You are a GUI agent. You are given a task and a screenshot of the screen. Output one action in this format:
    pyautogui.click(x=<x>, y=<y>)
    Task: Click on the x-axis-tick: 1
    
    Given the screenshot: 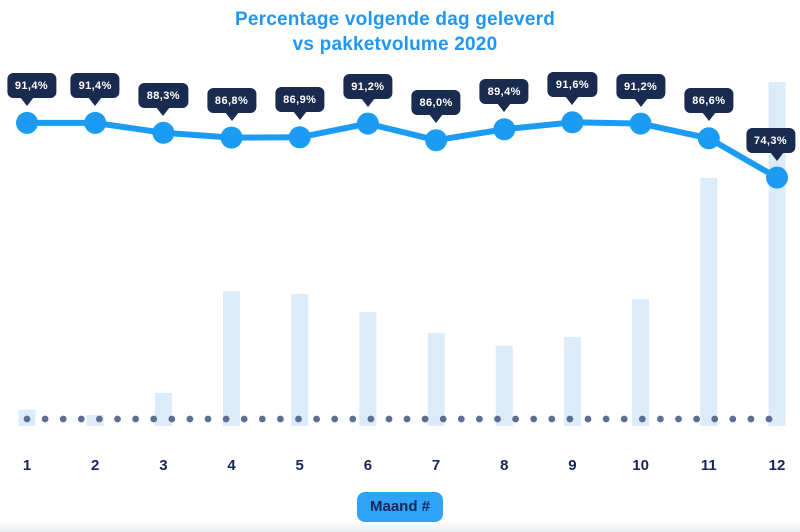 What is the action you would take?
    pyautogui.click(x=27, y=465)
    